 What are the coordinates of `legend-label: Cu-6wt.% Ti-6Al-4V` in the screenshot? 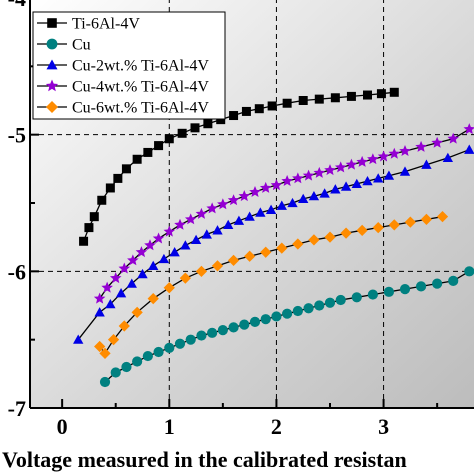 It's located at (140, 108).